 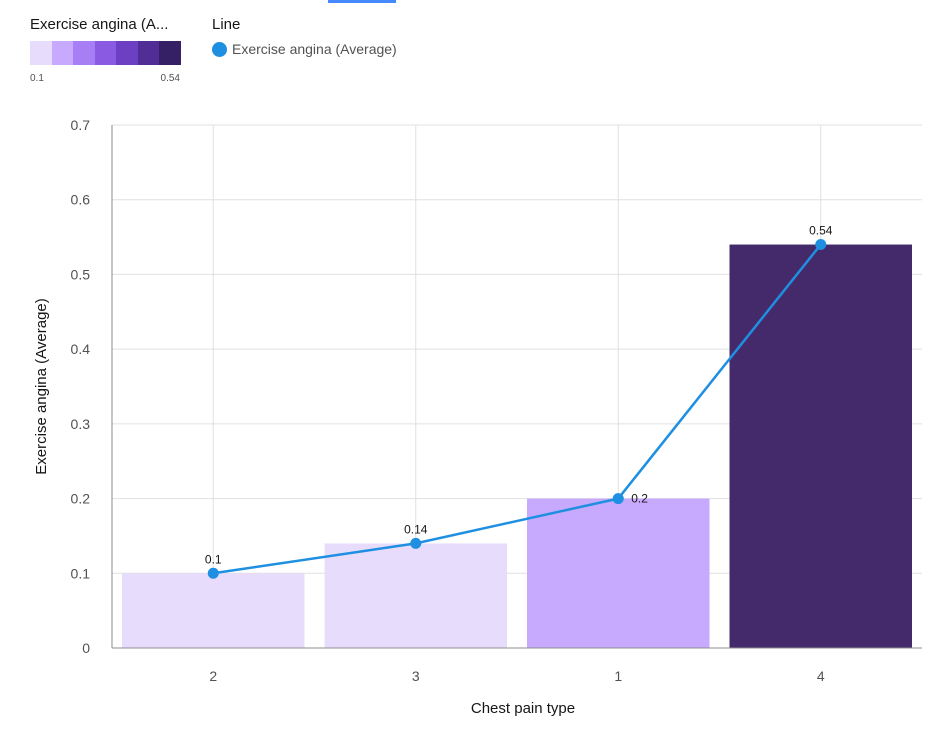 I want to click on data-label: 0.1, so click(x=213, y=559).